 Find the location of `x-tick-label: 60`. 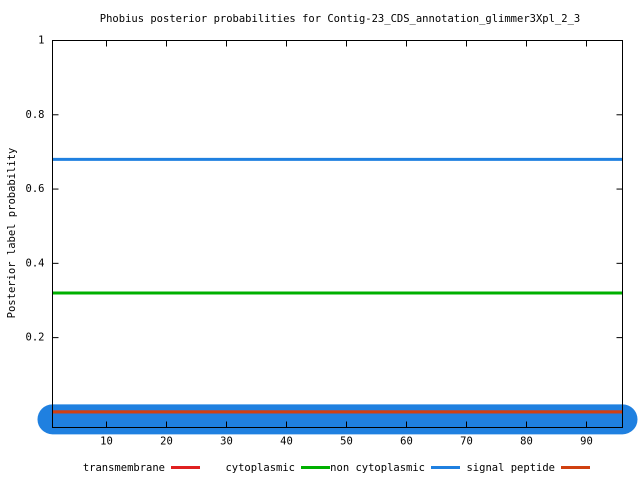

x-tick-label: 60 is located at coordinates (406, 442).